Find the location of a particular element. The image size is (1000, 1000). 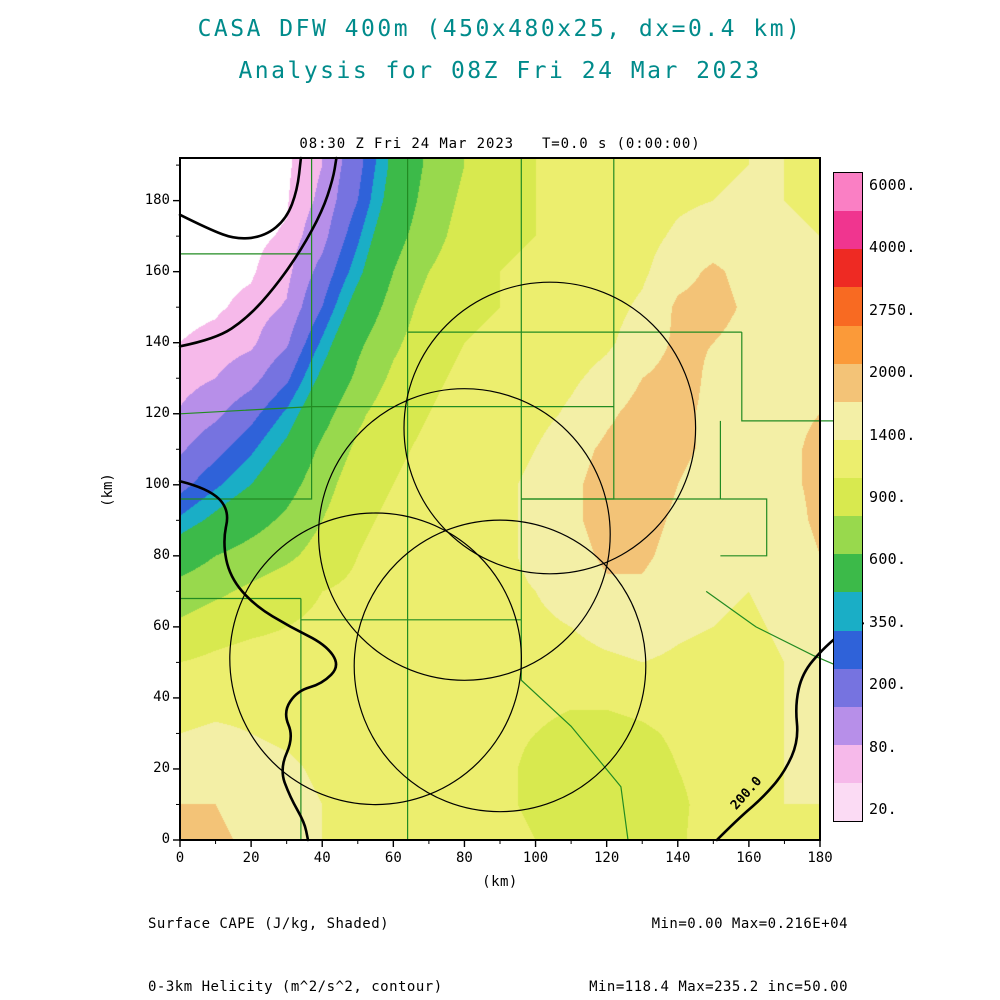

x-tick-label: 100 is located at coordinates (535, 858).